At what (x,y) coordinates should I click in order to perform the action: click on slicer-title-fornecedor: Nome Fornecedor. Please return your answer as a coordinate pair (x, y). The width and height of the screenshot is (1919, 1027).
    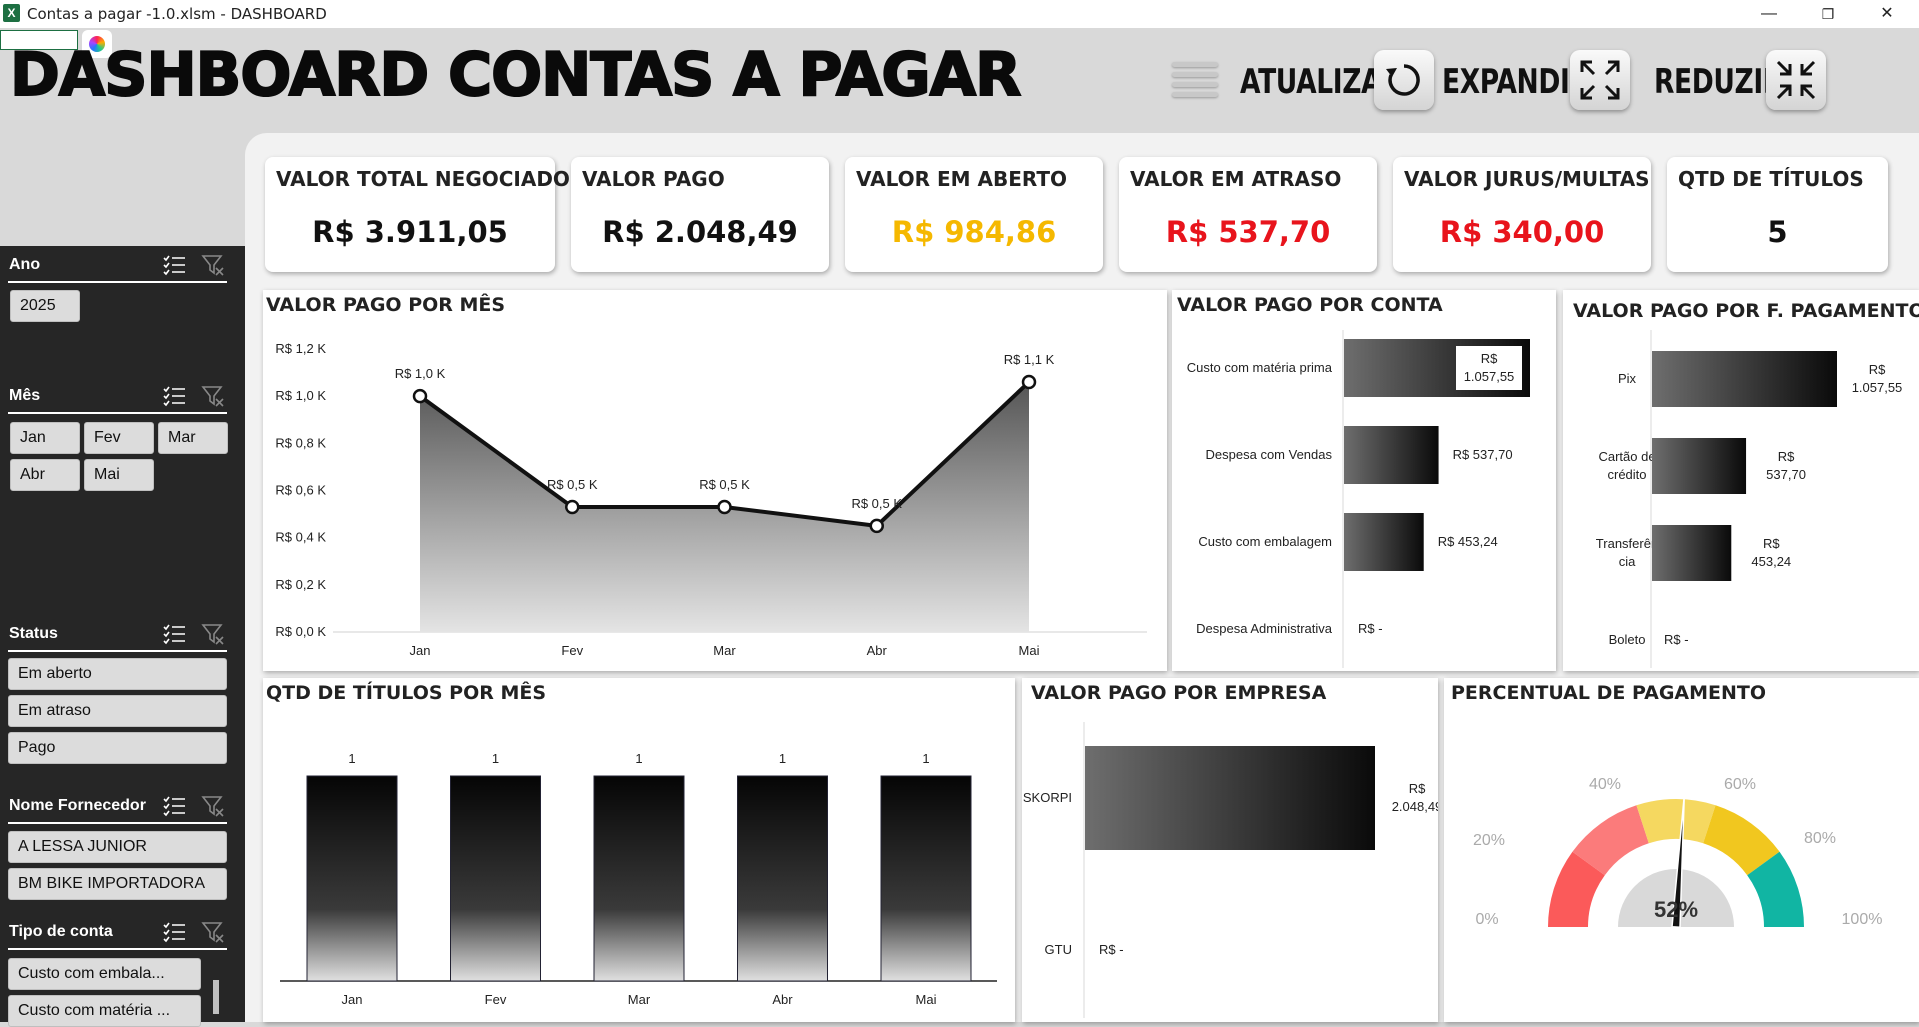
    Looking at the image, I should click on (77, 805).